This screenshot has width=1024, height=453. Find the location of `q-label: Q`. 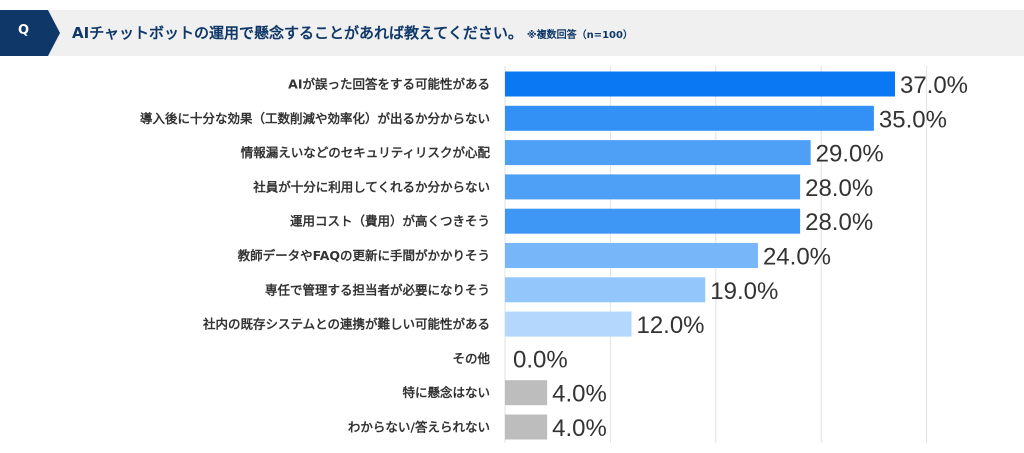

q-label: Q is located at coordinates (24, 30).